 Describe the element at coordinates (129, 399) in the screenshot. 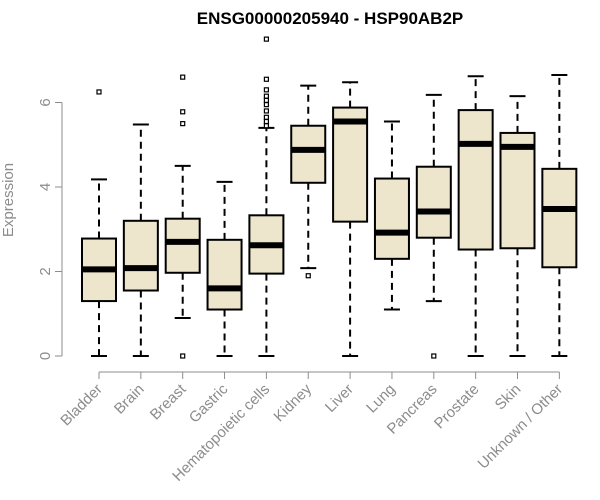

I see `x-tick-label: Brain` at that location.